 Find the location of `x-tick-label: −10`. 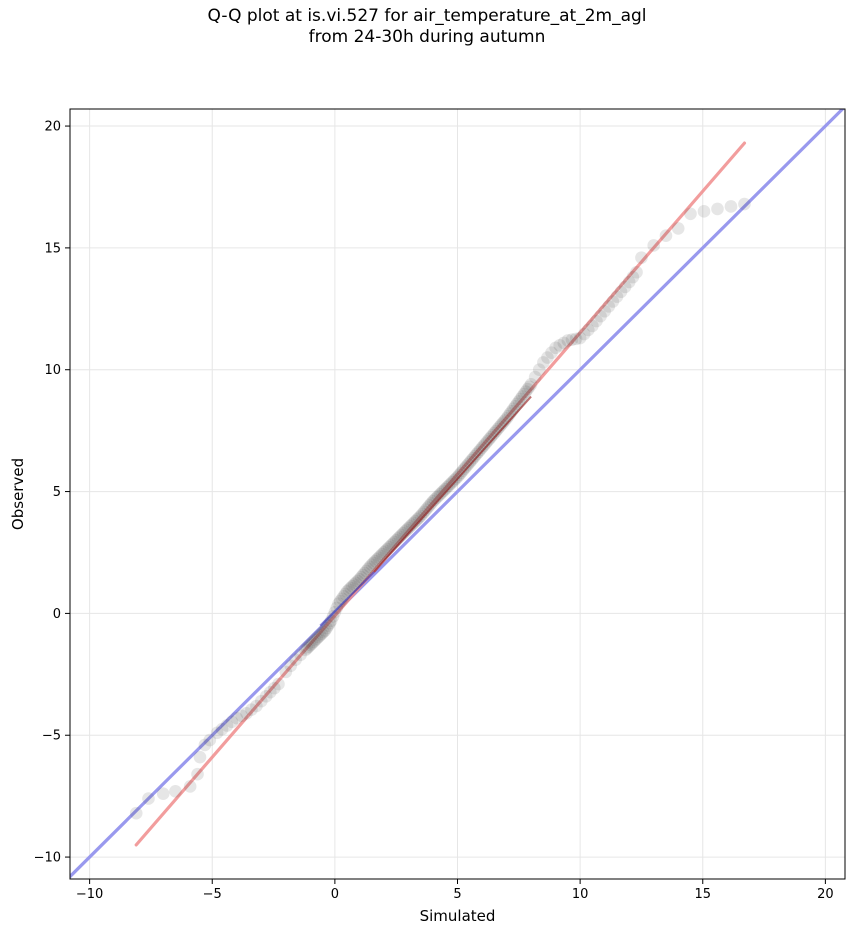

x-tick-label: −10 is located at coordinates (89, 894).